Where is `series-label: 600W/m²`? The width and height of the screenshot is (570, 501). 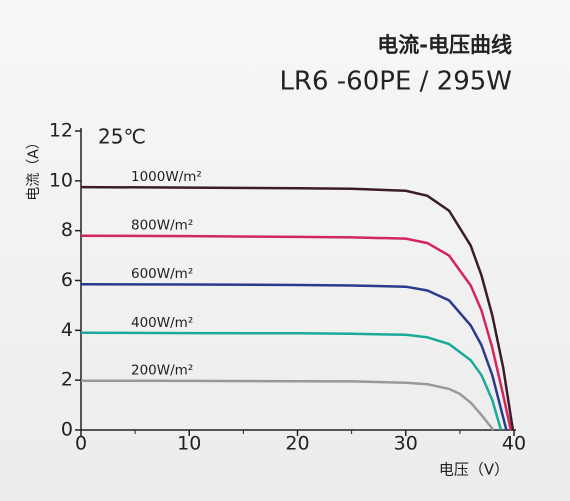
series-label: 600W/m² is located at coordinates (162, 274).